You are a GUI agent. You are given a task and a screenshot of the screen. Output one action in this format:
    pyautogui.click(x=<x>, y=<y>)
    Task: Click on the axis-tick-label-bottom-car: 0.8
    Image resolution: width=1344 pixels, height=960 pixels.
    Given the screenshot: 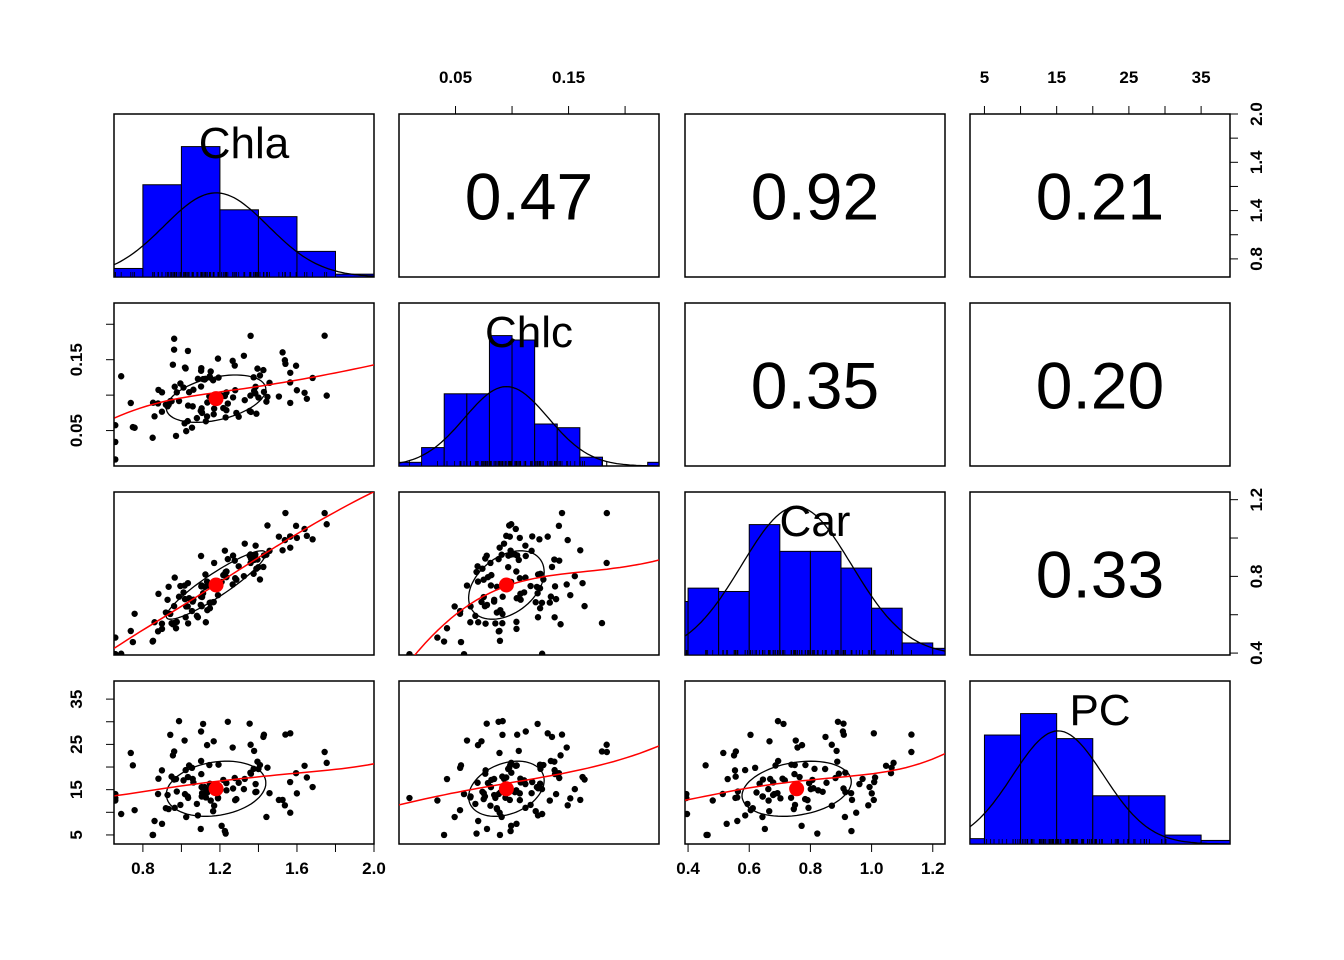 What is the action you would take?
    pyautogui.click(x=811, y=868)
    